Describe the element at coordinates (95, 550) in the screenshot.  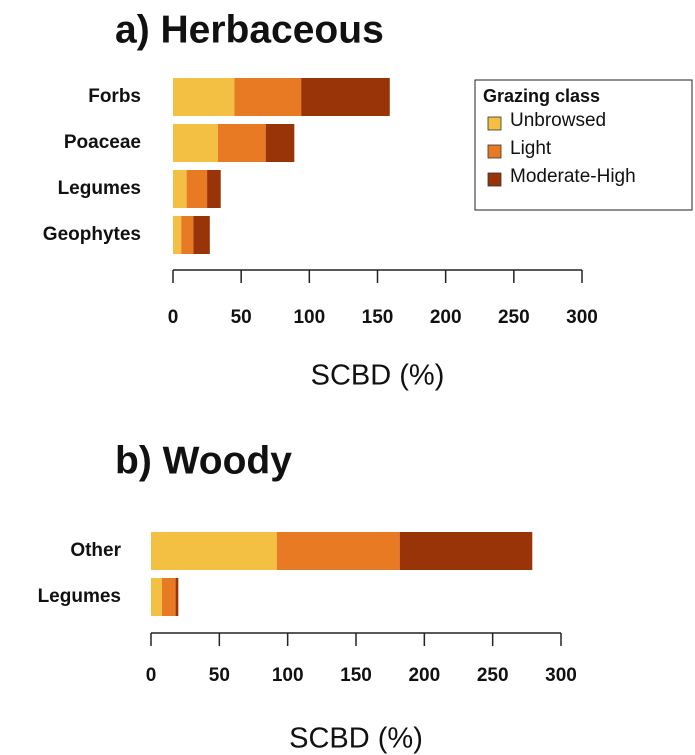
I see `category-label: Other` at that location.